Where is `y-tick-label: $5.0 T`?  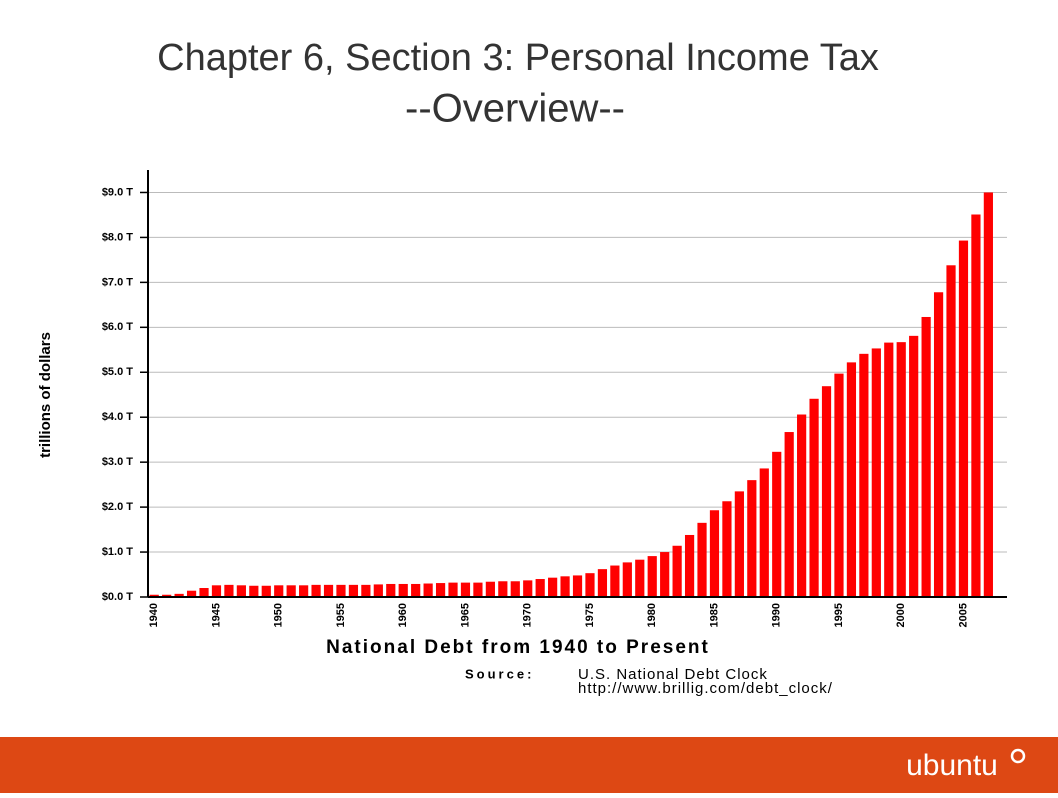
y-tick-label: $5.0 T is located at coordinates (117, 372).